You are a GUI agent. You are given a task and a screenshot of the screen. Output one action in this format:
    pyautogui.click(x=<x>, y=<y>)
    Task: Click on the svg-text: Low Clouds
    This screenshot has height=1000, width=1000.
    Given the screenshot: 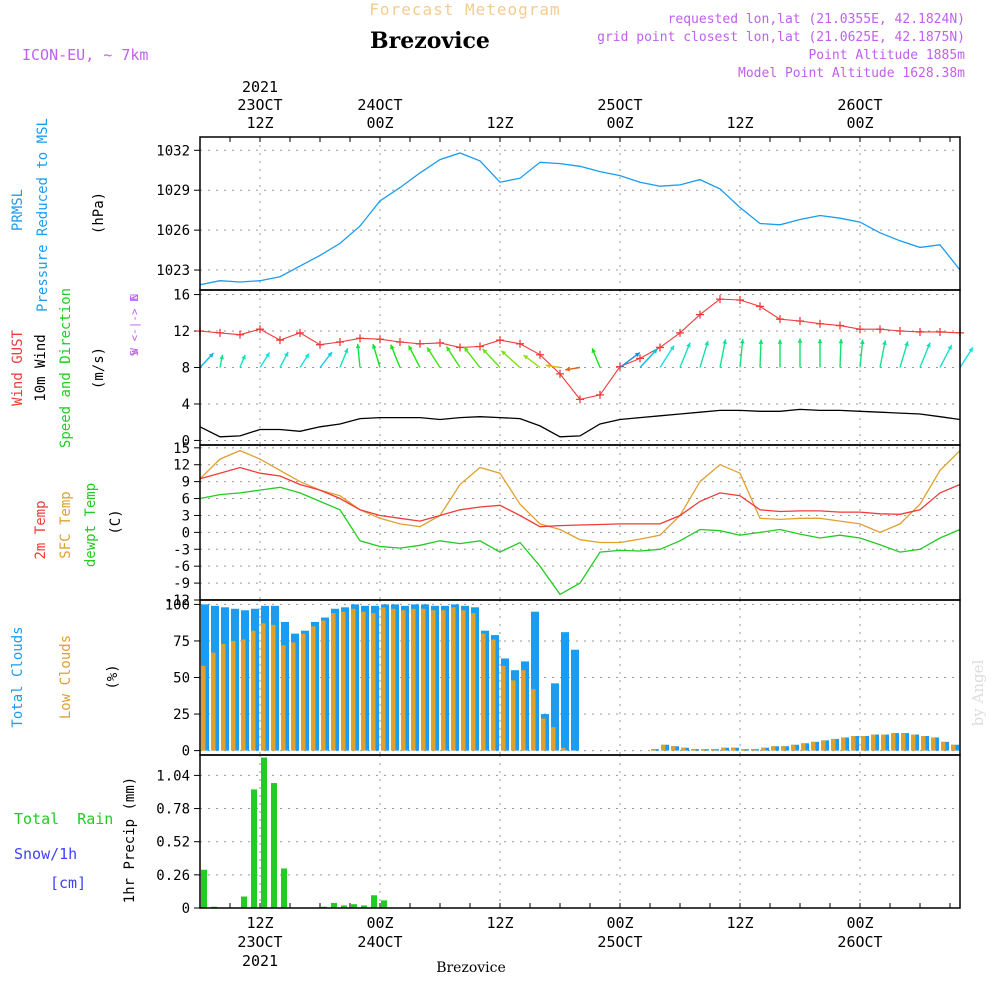 What is the action you would take?
    pyautogui.click(x=66, y=677)
    